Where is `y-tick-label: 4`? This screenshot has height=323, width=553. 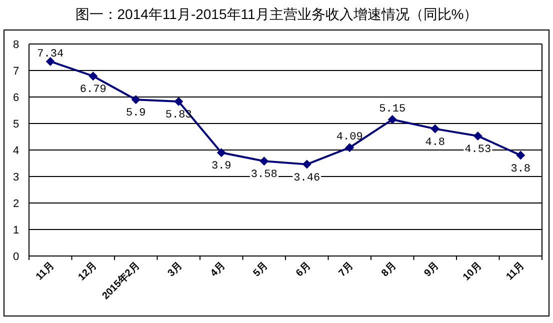 y-tick-label: 4 is located at coordinates (16, 151).